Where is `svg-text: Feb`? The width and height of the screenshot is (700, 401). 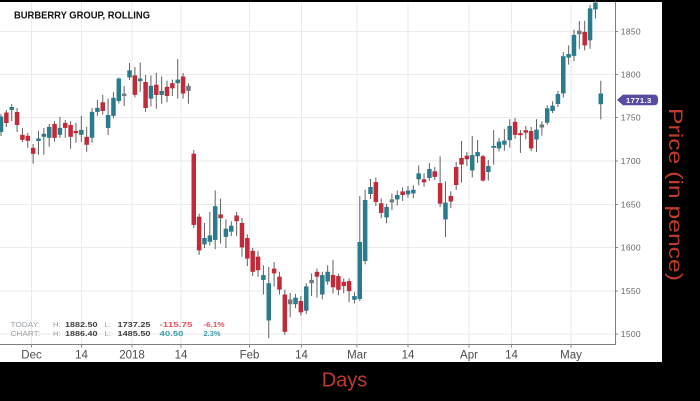
svg-text: Feb is located at coordinates (250, 356).